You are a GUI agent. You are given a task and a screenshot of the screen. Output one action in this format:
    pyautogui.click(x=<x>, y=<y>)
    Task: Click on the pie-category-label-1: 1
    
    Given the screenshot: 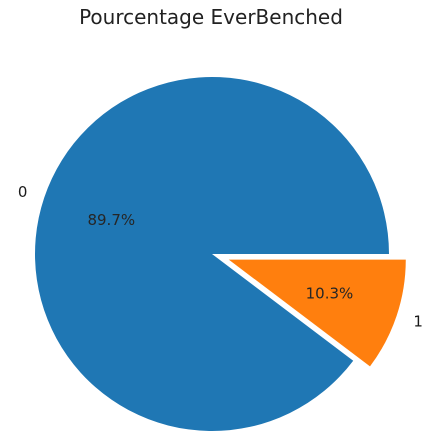 What is the action you would take?
    pyautogui.click(x=418, y=322)
    